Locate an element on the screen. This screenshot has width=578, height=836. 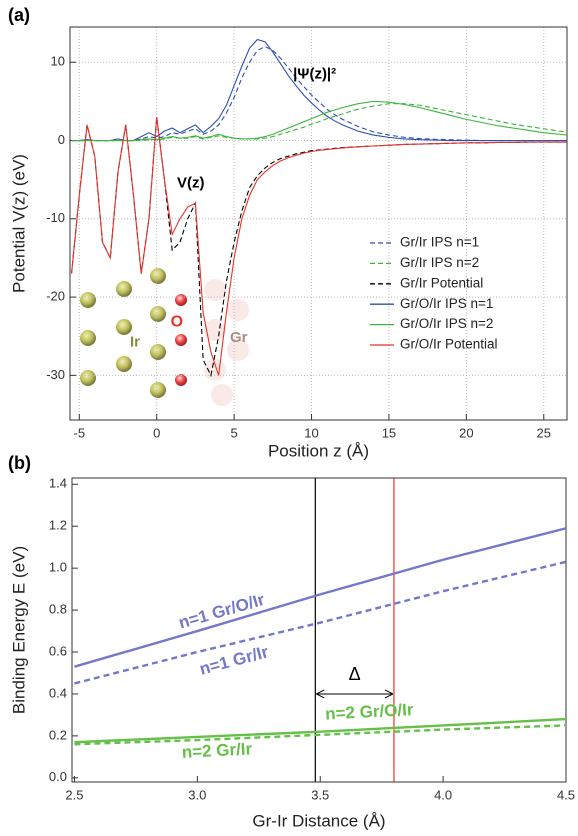
series-label: n=2 Gr/O/Ir is located at coordinates (370, 712).